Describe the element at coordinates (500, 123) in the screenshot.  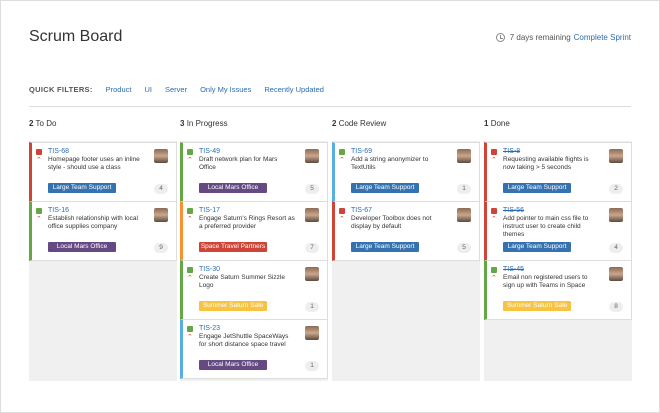
I see `column-name: Done` at that location.